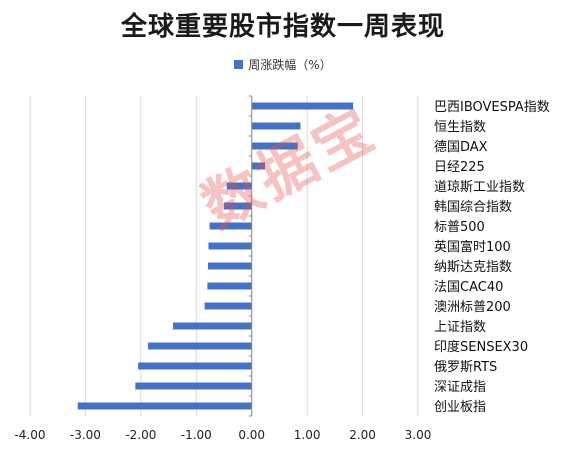 This screenshot has width=566, height=455. Describe the element at coordinates (465, 367) in the screenshot. I see `category-label: 俄罗斯RTS` at that location.